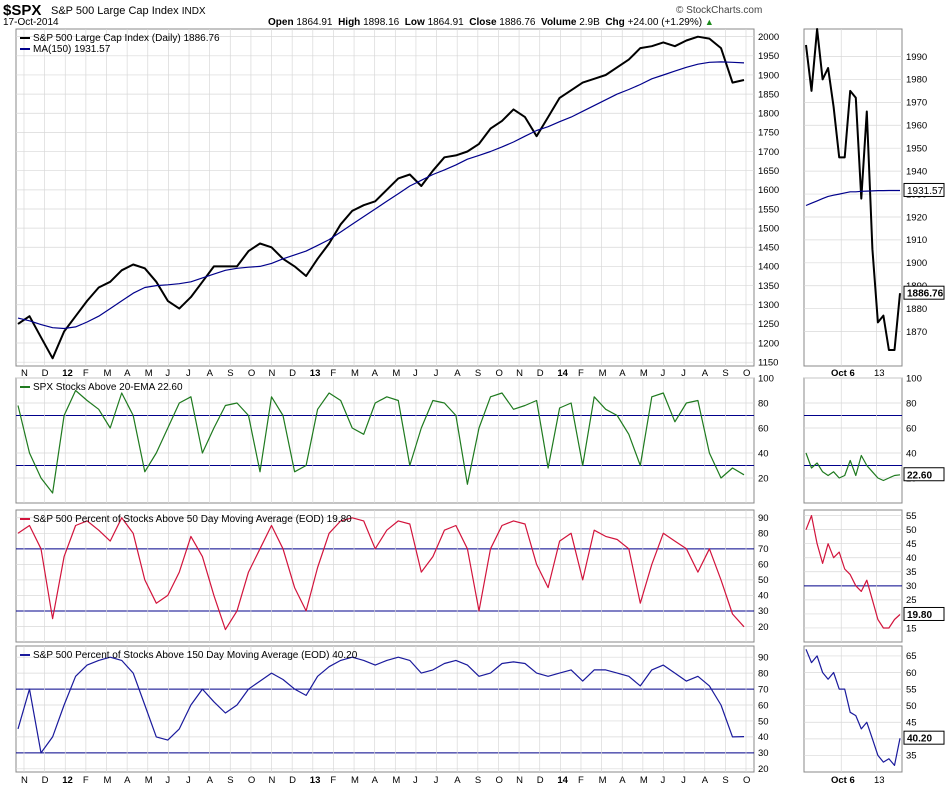 The width and height of the screenshot is (950, 795). What do you see at coordinates (916, 309) in the screenshot?
I see `y-tick-label: 1880` at bounding box center [916, 309].